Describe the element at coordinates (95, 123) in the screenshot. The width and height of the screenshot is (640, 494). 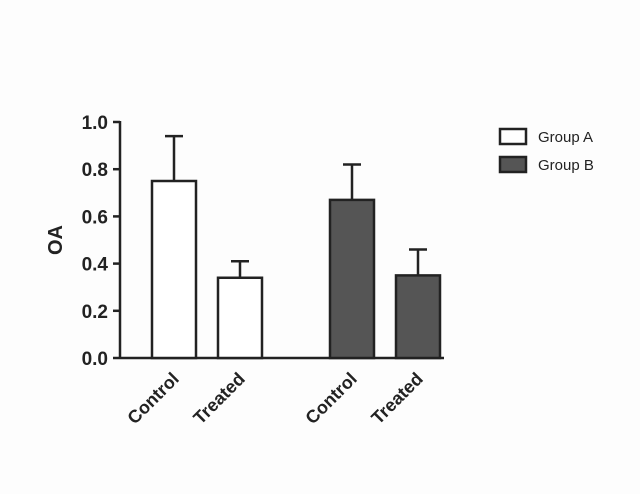
I see `y-tick-label: 1.0` at that location.